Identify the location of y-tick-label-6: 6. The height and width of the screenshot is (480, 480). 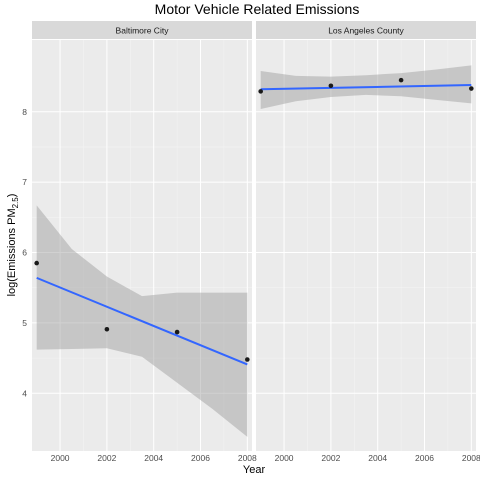
(24, 253).